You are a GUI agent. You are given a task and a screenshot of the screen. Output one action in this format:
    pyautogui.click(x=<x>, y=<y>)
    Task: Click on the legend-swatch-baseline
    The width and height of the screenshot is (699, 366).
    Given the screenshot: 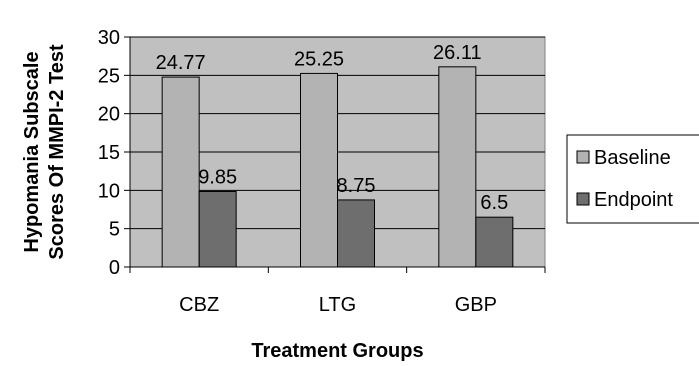 What is the action you would take?
    pyautogui.click(x=583, y=157)
    